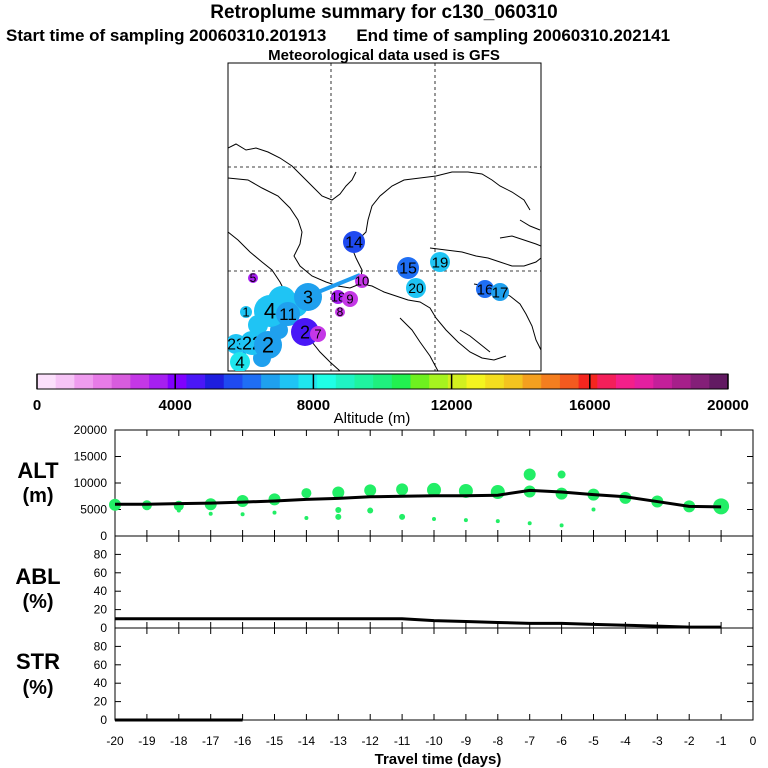  I want to click on abl-label: ABL, so click(37, 576).